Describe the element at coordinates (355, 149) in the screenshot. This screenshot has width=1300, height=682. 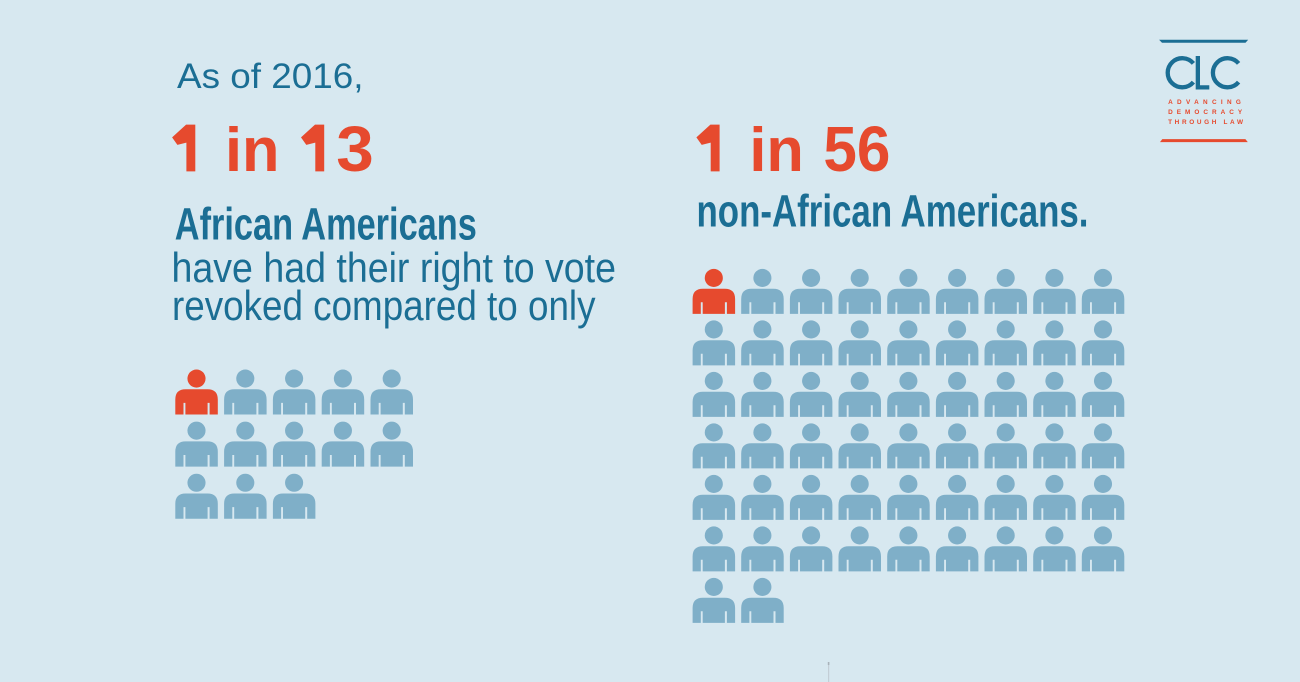
I see `svg-text: 3` at that location.